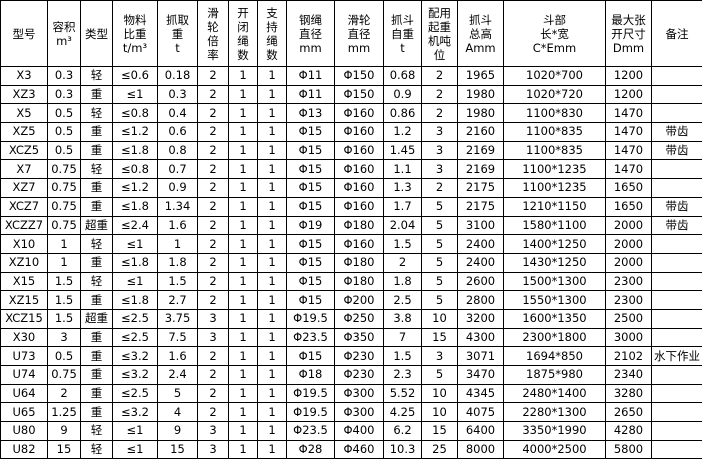  Describe the element at coordinates (554, 206) in the screenshot. I see `table-cell: 1210*1150` at that location.